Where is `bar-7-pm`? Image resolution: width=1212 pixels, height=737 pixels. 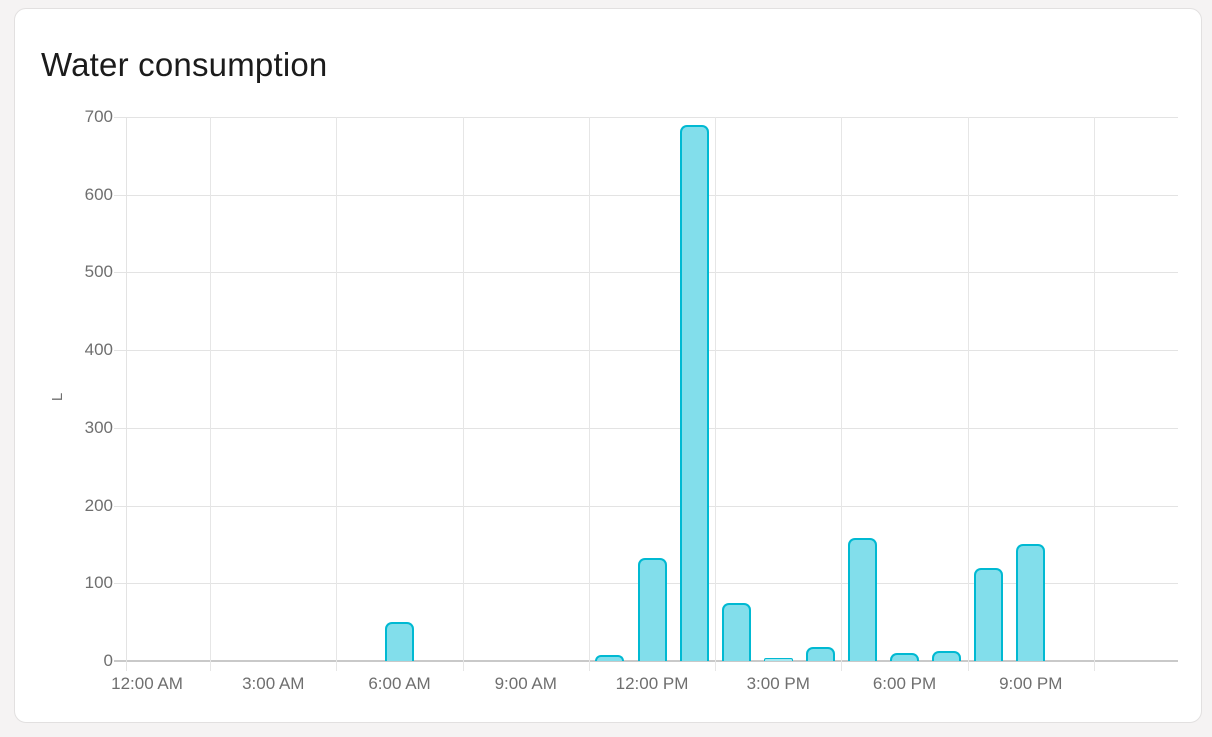 bar-7-pm is located at coordinates (947, 655).